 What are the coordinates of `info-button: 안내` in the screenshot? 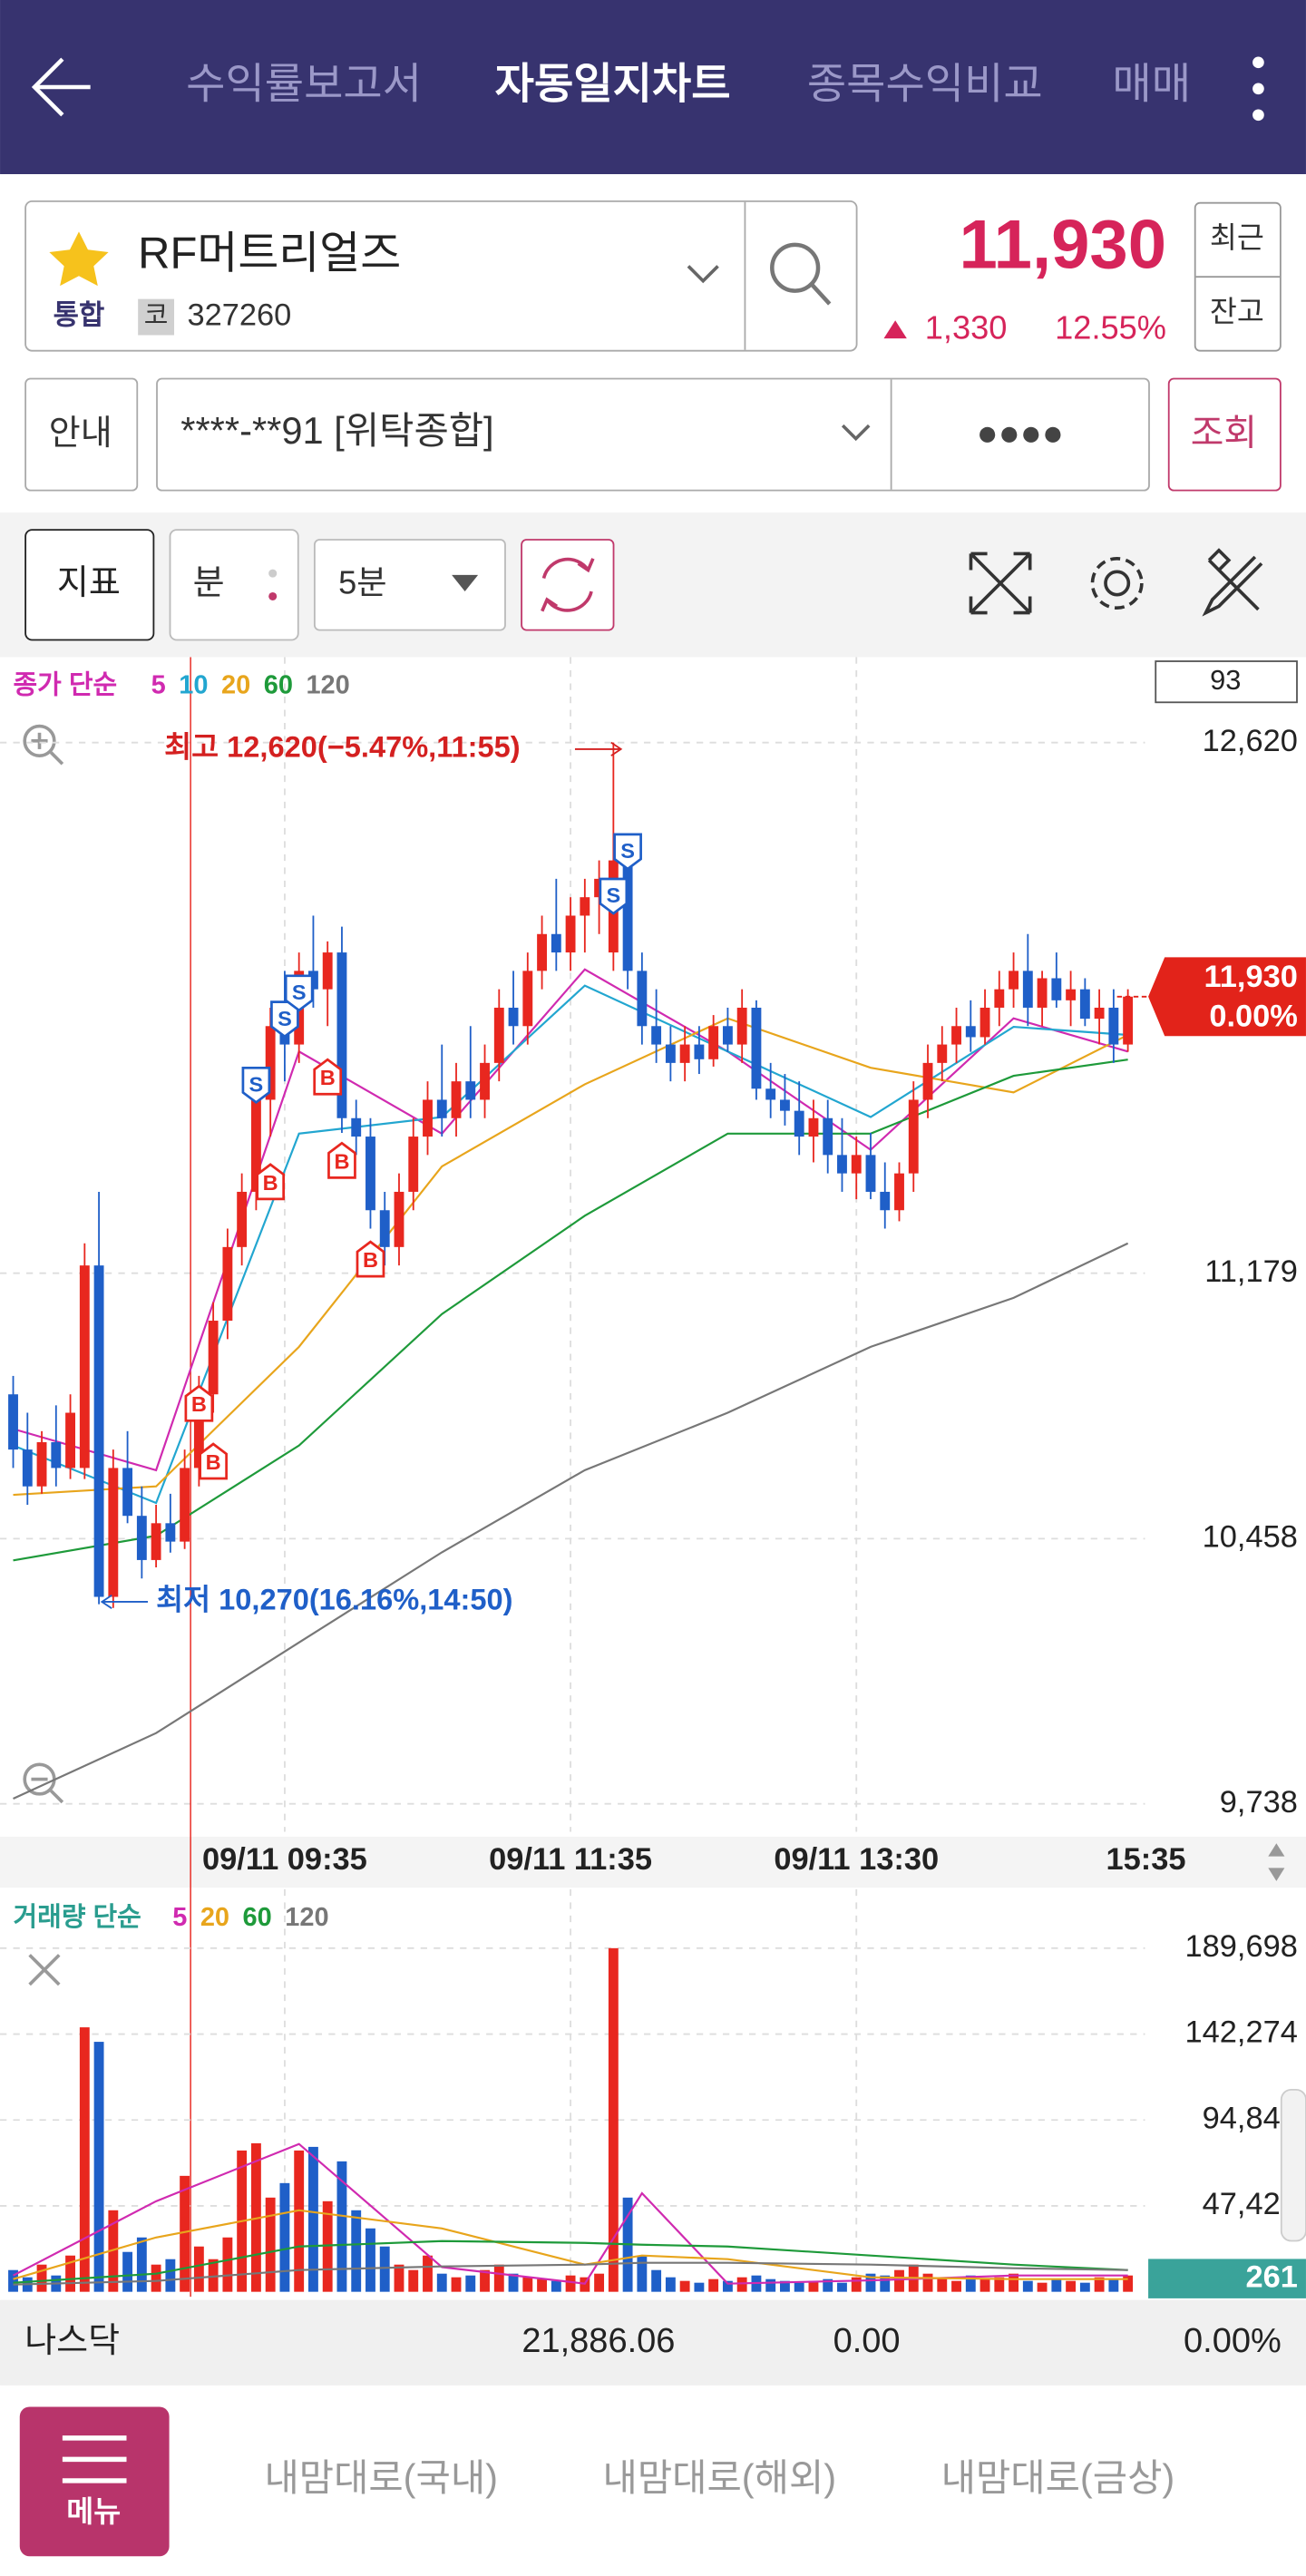 It's located at (80, 434).